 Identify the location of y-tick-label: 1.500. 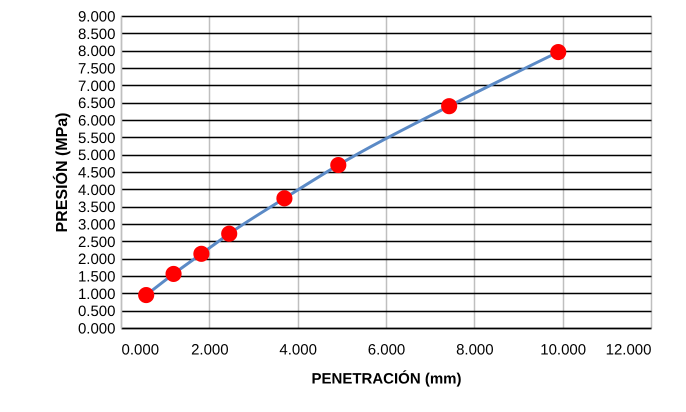
(97, 277).